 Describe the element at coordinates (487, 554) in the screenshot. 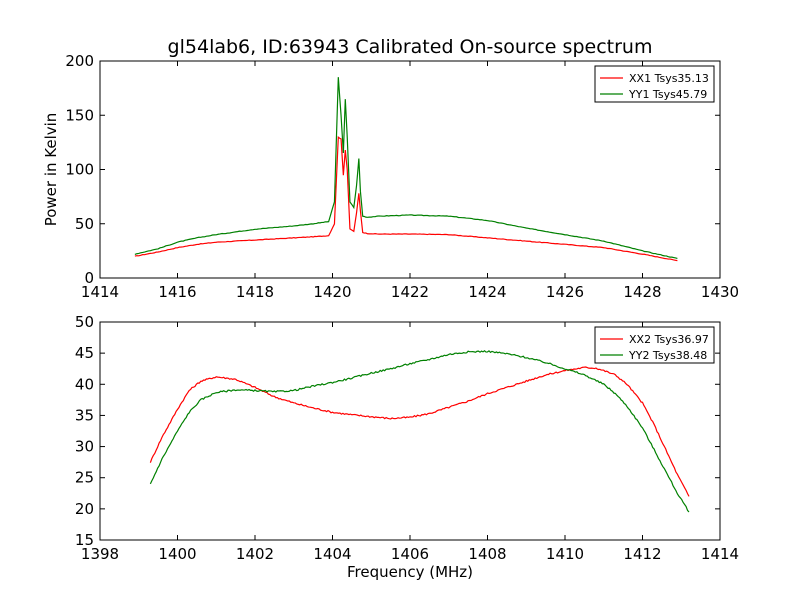

I see `bottom-plot-x-tick-label: 1408` at that location.